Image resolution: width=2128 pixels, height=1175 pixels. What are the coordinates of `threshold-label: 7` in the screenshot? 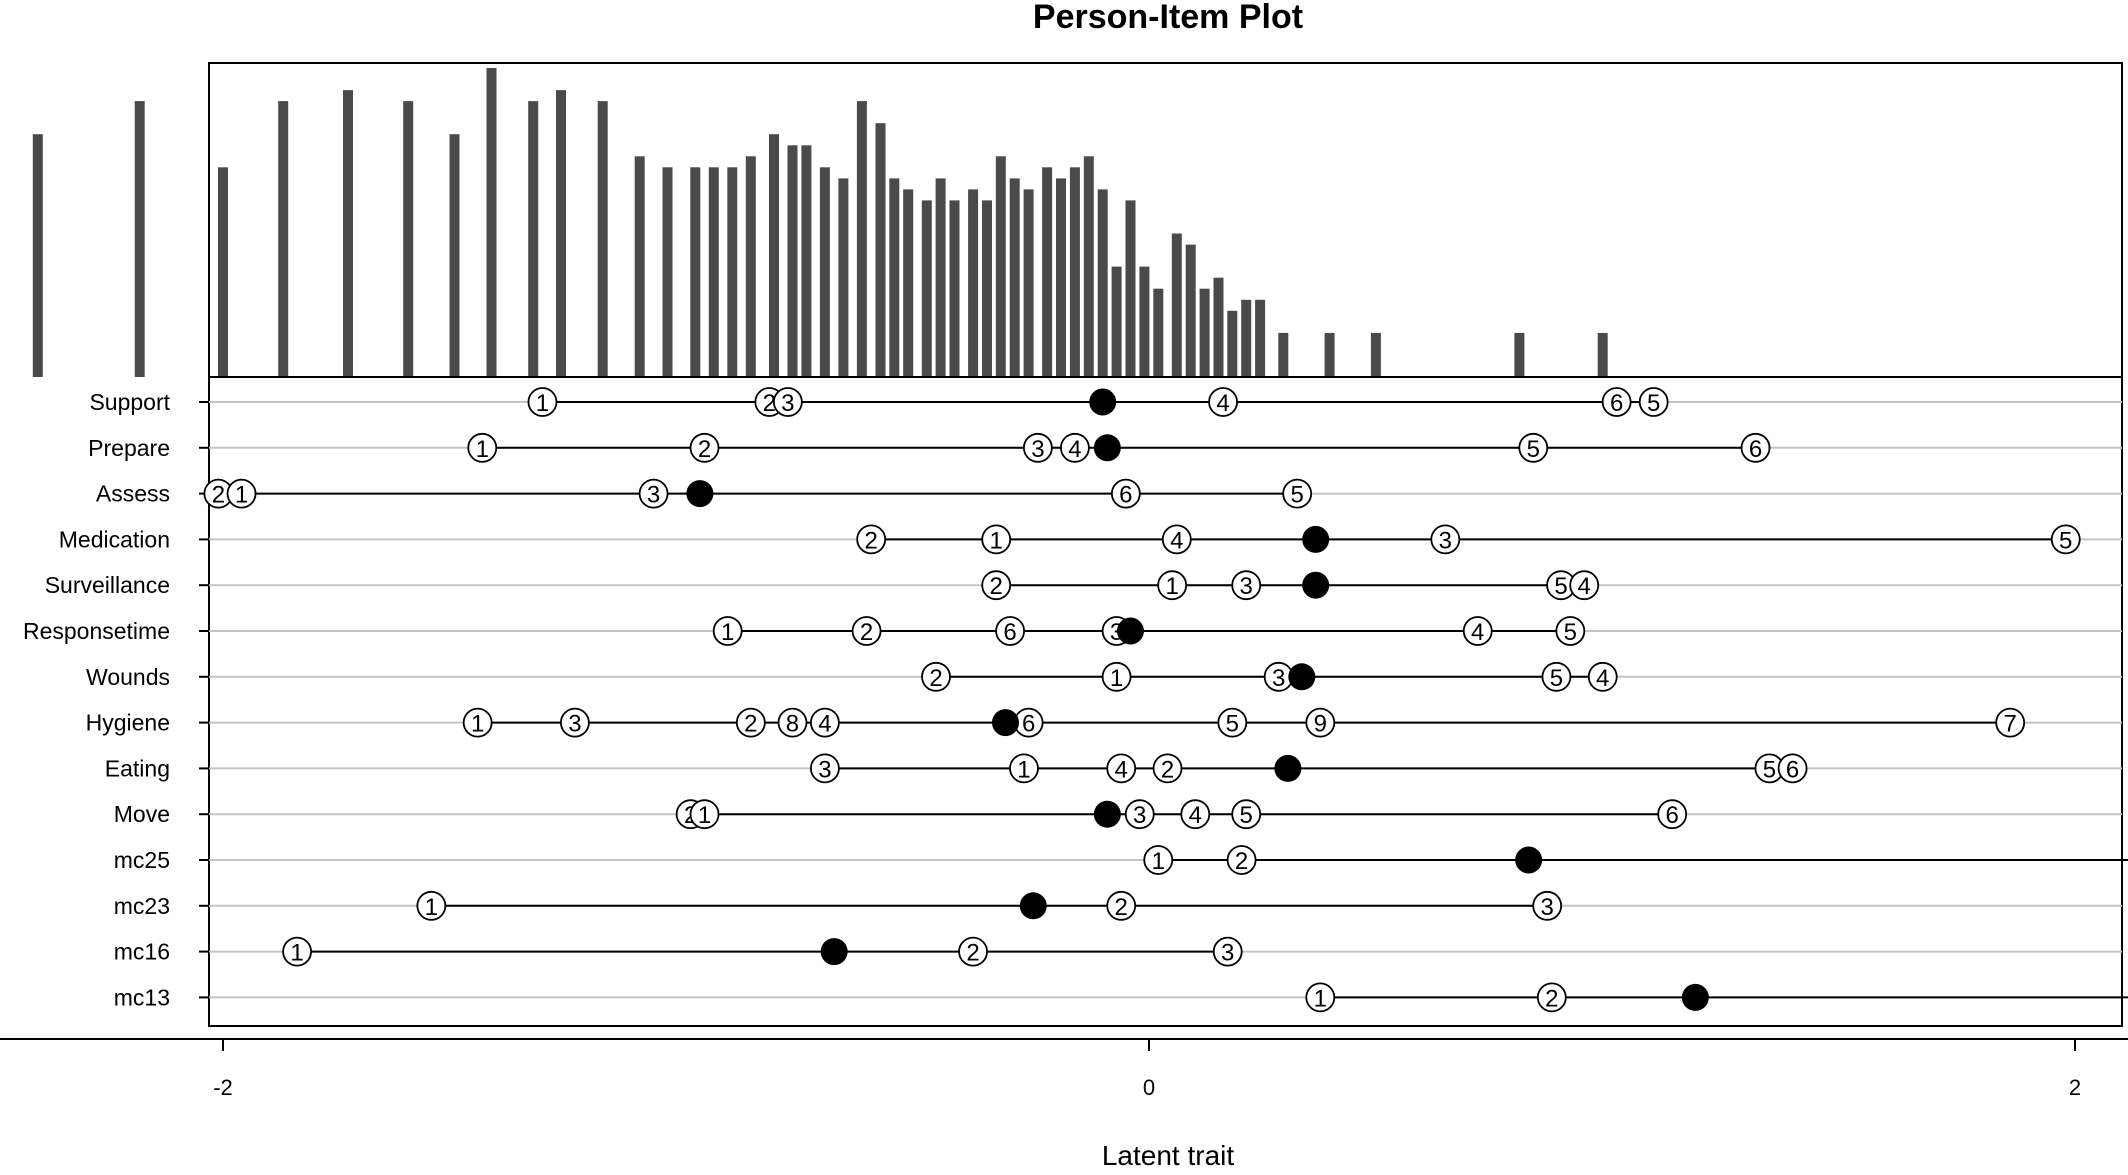 It's located at (2010, 724).